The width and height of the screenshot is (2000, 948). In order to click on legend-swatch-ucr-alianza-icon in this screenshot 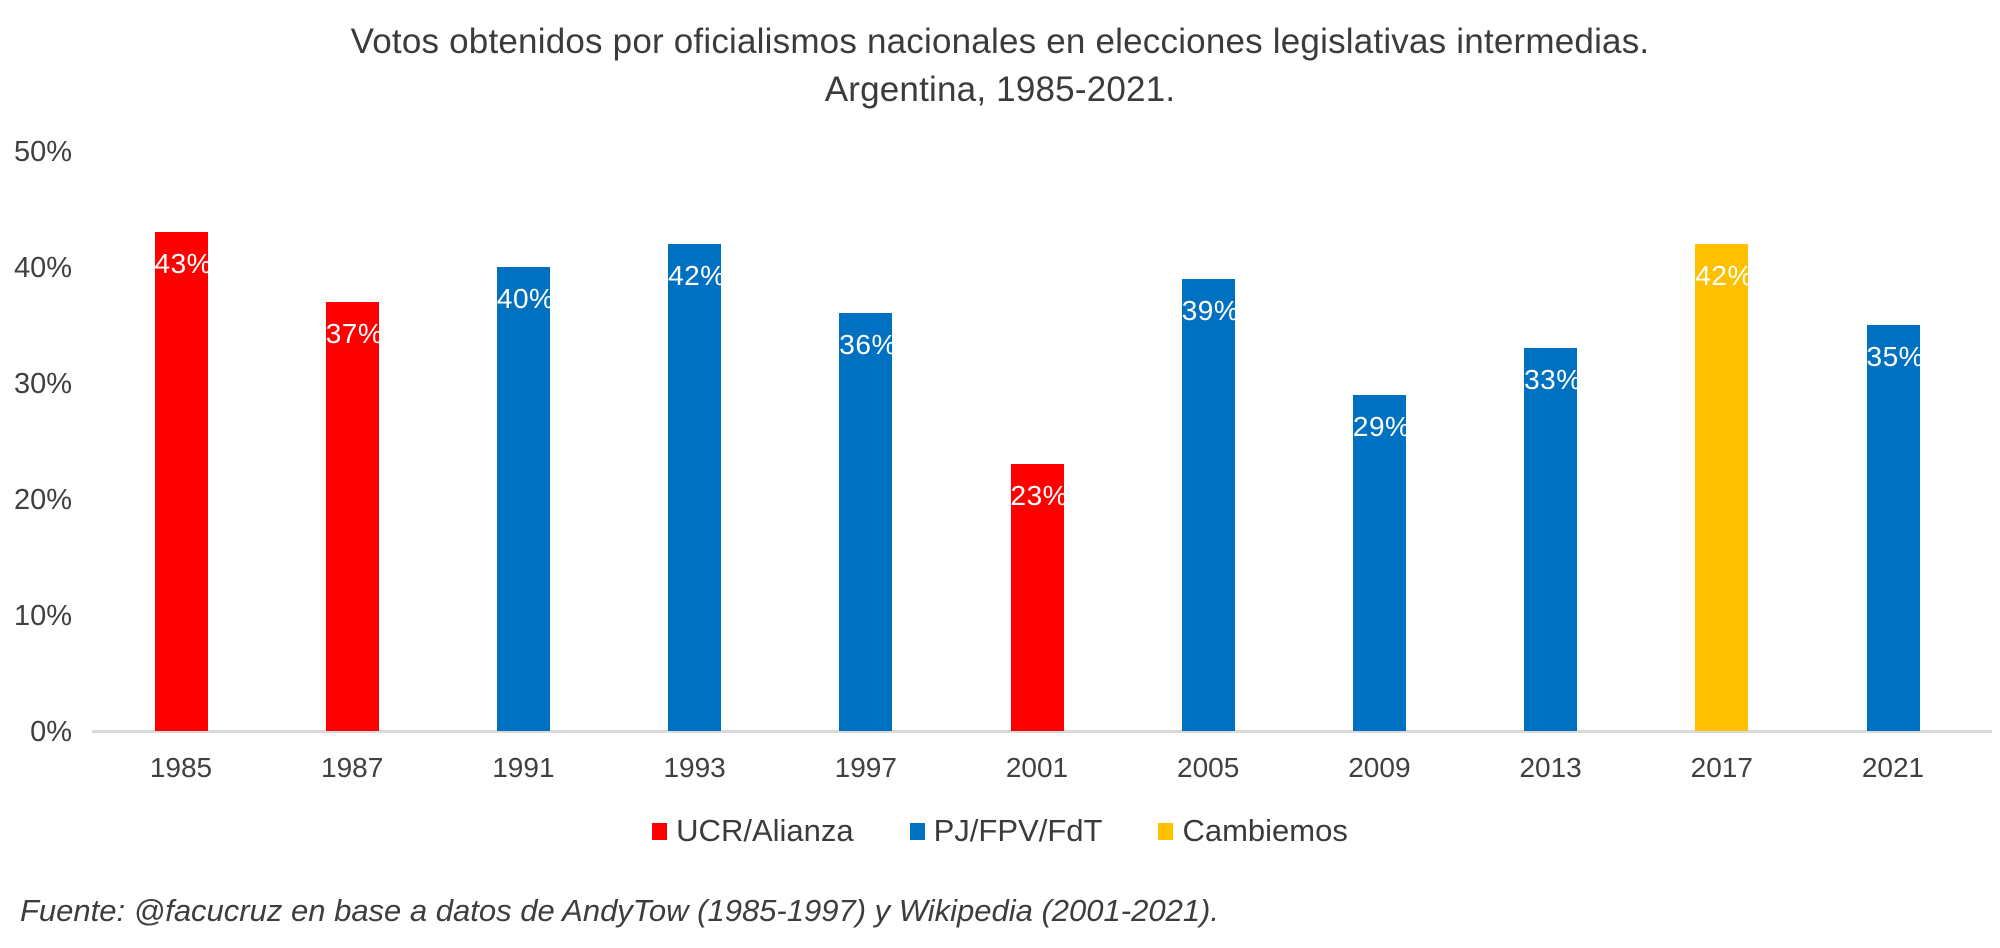, I will do `click(660, 831)`.